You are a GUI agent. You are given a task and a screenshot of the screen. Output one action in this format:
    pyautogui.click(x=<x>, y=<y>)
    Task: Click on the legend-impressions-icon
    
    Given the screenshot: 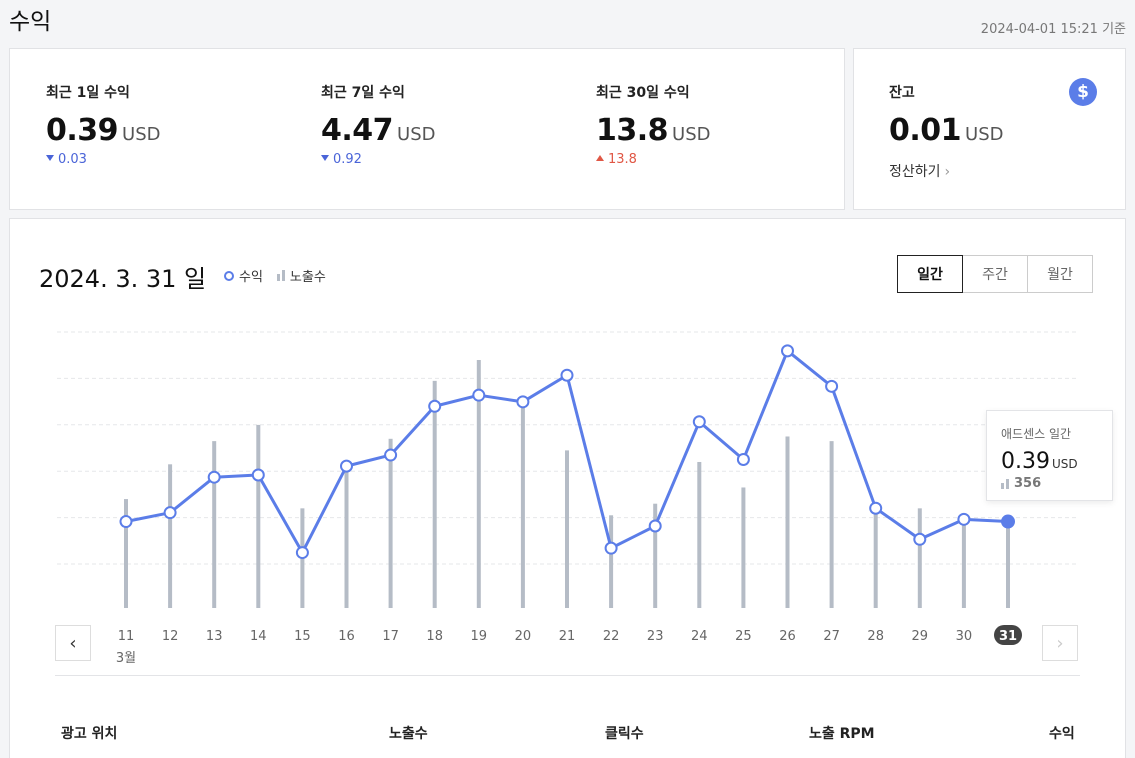 What is the action you would take?
    pyautogui.click(x=280, y=275)
    